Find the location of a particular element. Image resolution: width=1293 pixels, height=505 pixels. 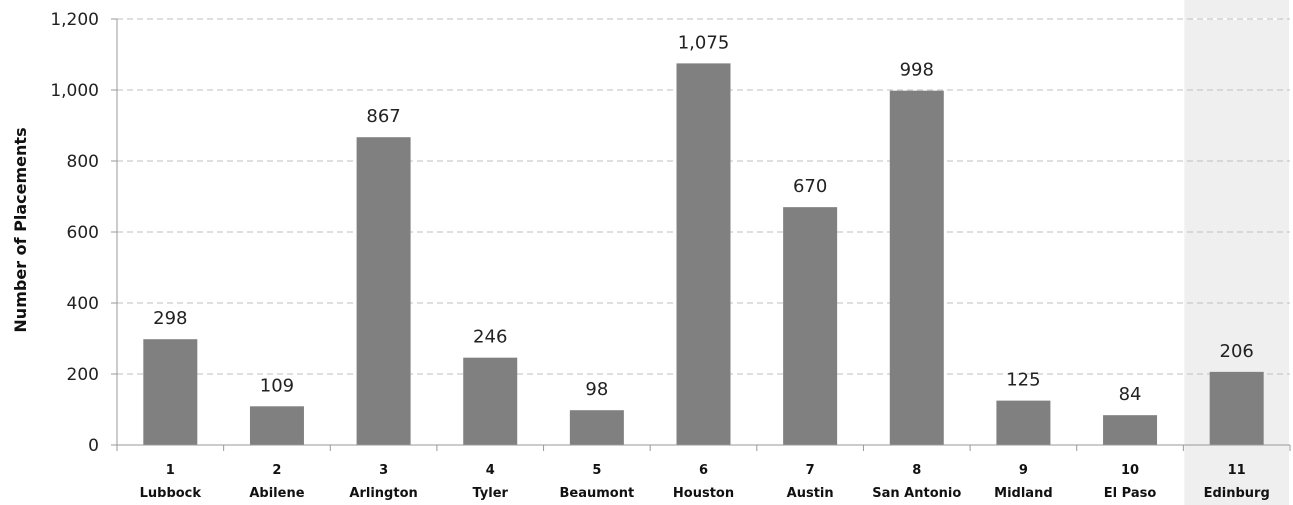

x-category-number: 8 is located at coordinates (916, 470).